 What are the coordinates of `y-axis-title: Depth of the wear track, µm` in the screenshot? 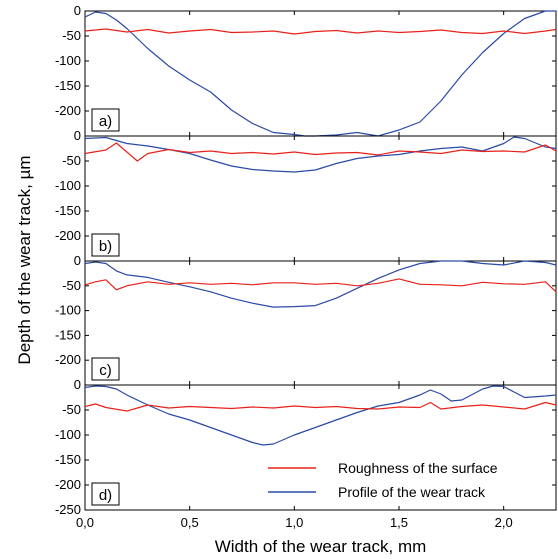 It's located at (24, 259).